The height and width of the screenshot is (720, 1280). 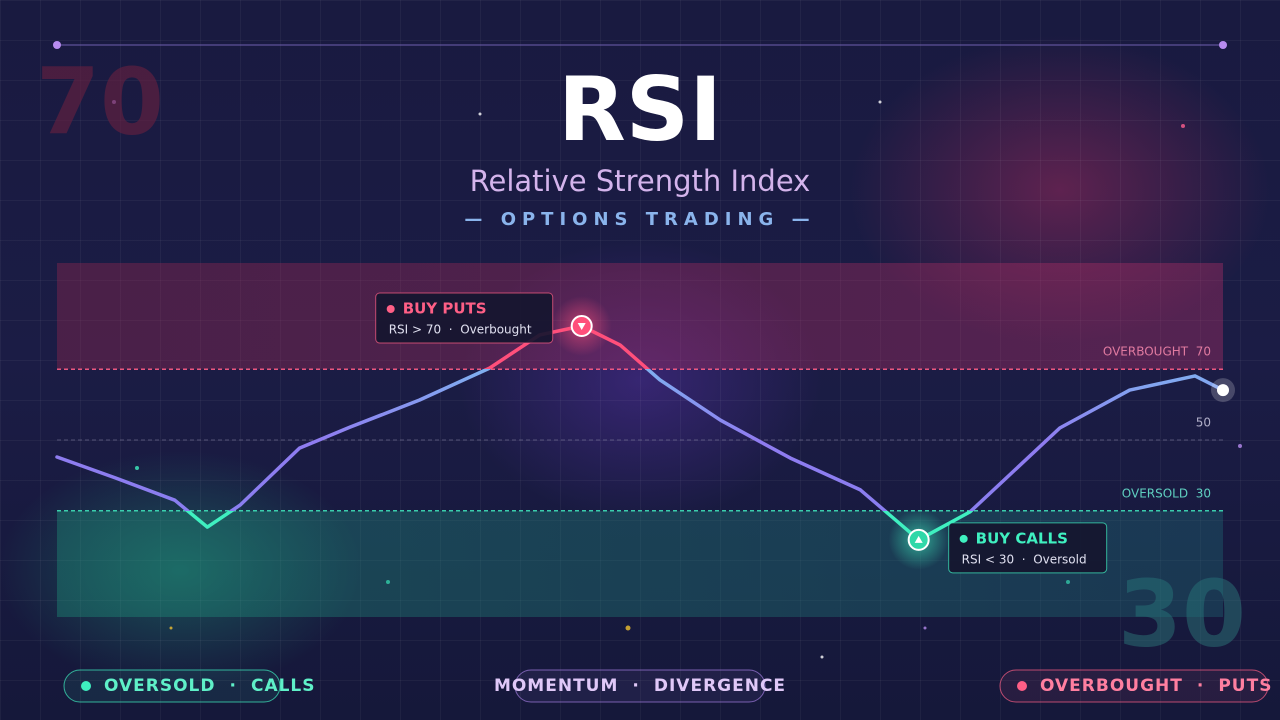 I want to click on annotation-title: BUY PUTS, so click(x=445, y=309).